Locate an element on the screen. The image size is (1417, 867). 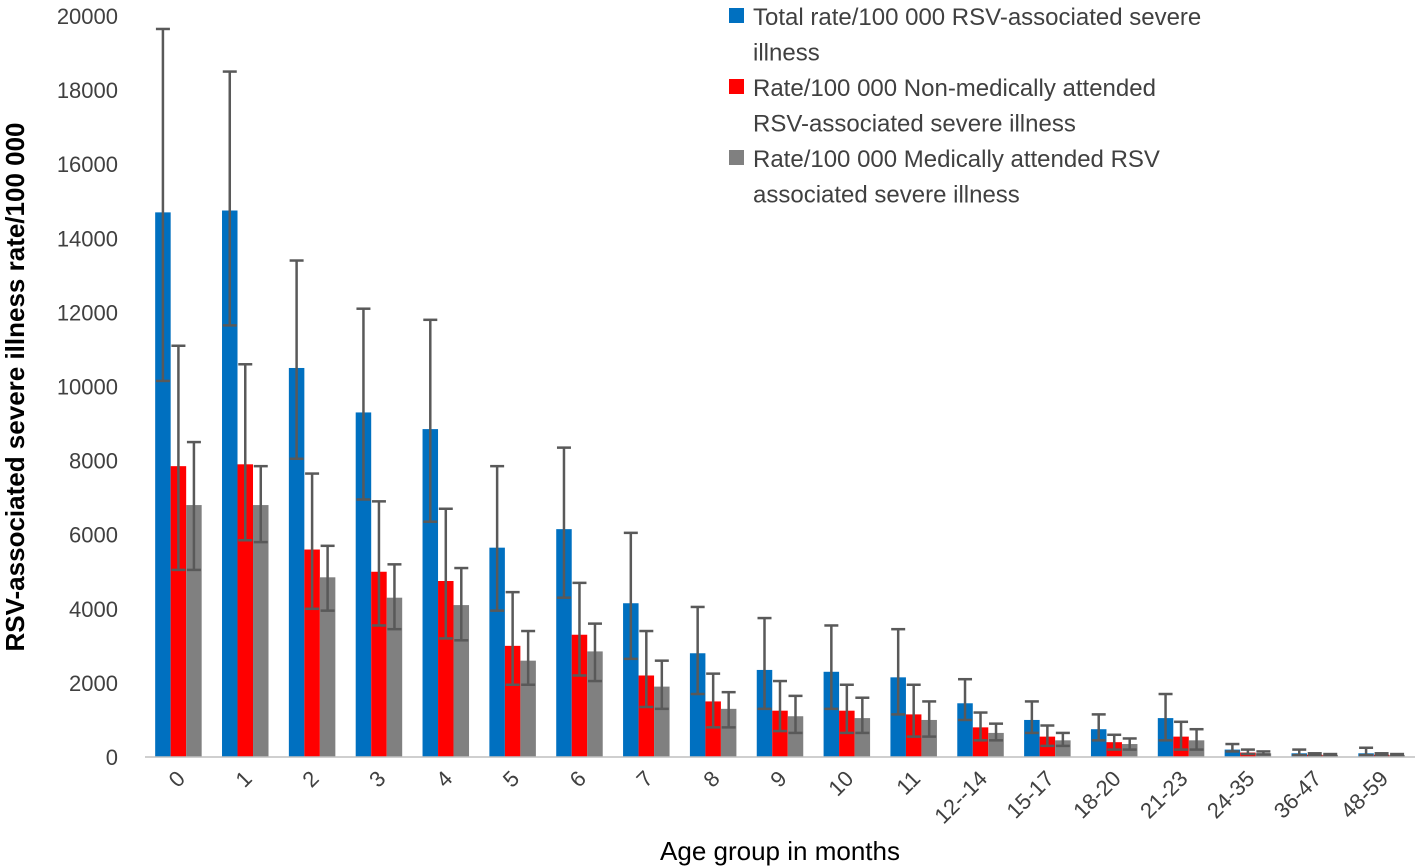
x-tick-label: 4 is located at coordinates (444, 779).